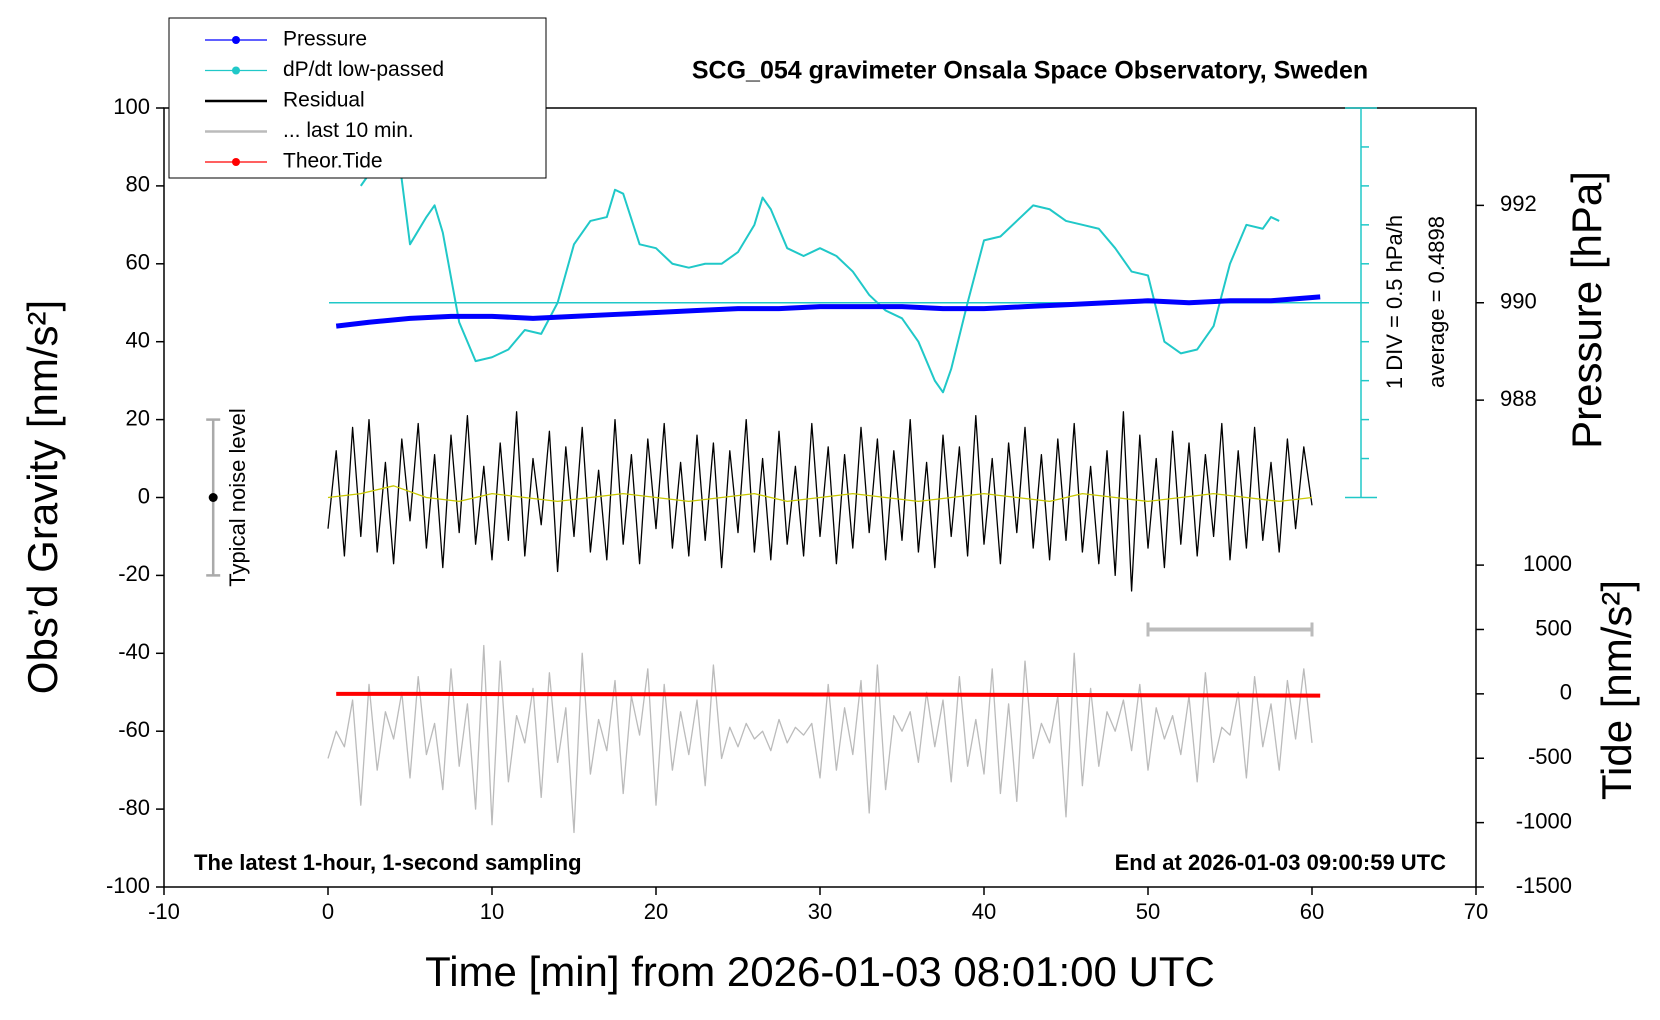 This screenshot has height=1020, width=1660. Describe the element at coordinates (1566, 692) in the screenshot. I see `y3-tick-label: 0` at that location.